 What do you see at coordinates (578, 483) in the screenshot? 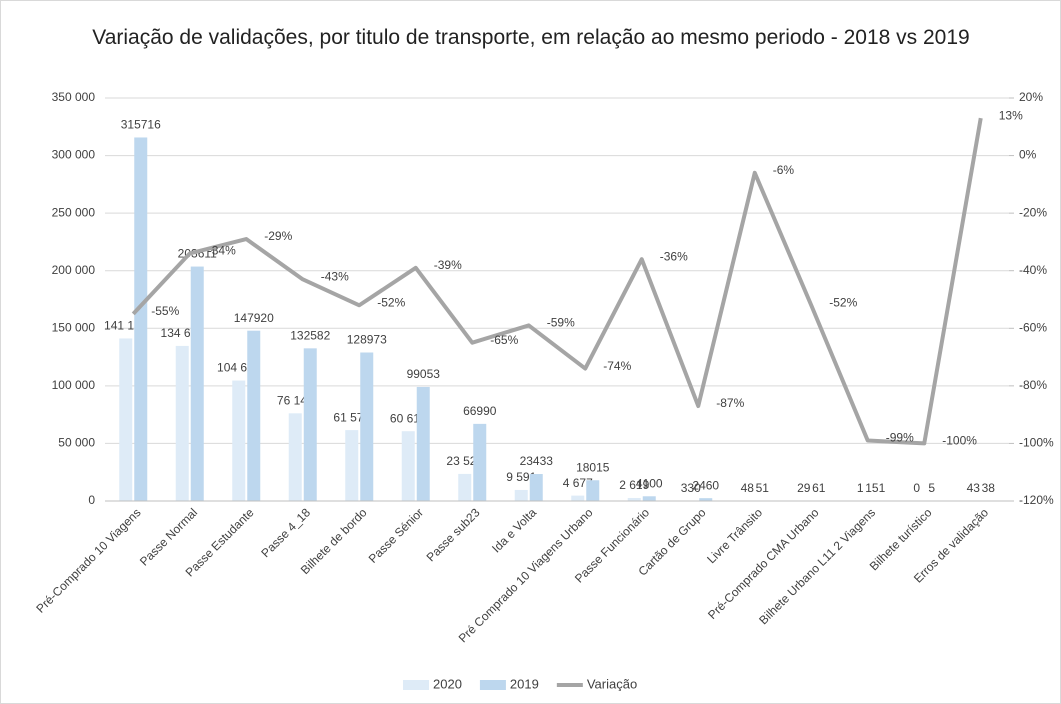
I see `data-label: 4 677` at bounding box center [578, 483].